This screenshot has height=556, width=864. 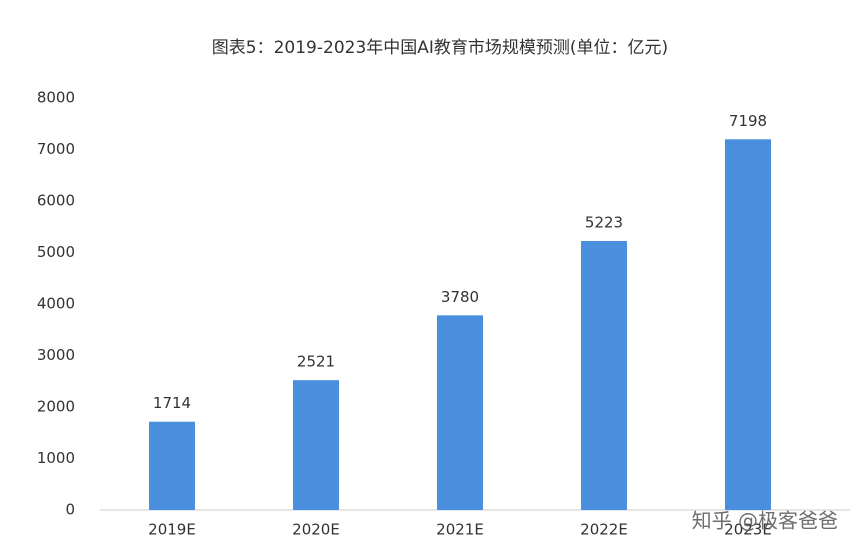 What do you see at coordinates (56, 407) in the screenshot?
I see `y-tick-label: 2000` at bounding box center [56, 407].